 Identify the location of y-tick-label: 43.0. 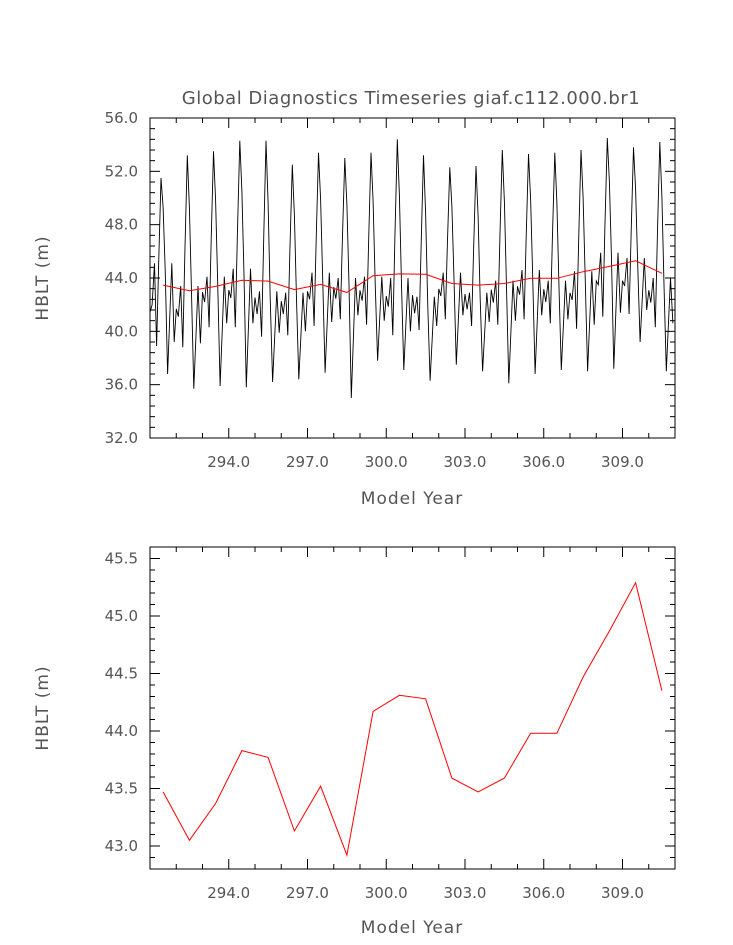
(121, 846).